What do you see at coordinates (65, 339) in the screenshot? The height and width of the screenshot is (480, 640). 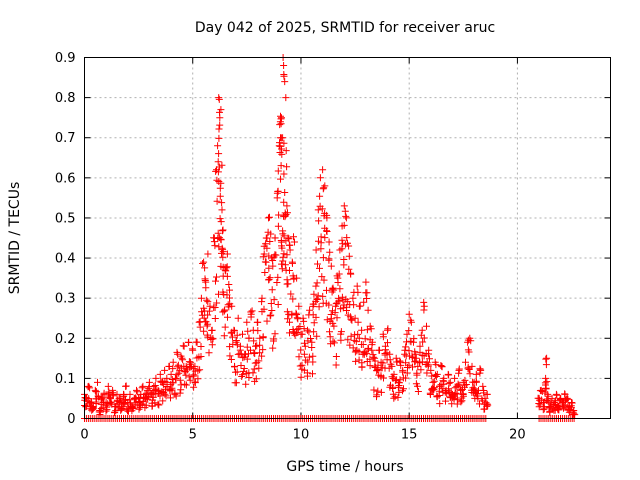 I see `y-tick-label: 0.2` at bounding box center [65, 339].